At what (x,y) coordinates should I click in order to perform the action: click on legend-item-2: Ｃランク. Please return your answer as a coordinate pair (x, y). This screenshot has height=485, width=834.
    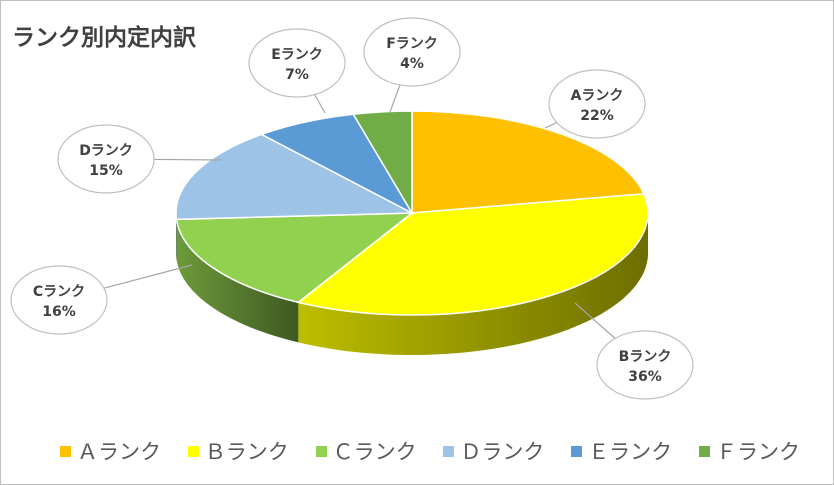
    Looking at the image, I should click on (366, 451).